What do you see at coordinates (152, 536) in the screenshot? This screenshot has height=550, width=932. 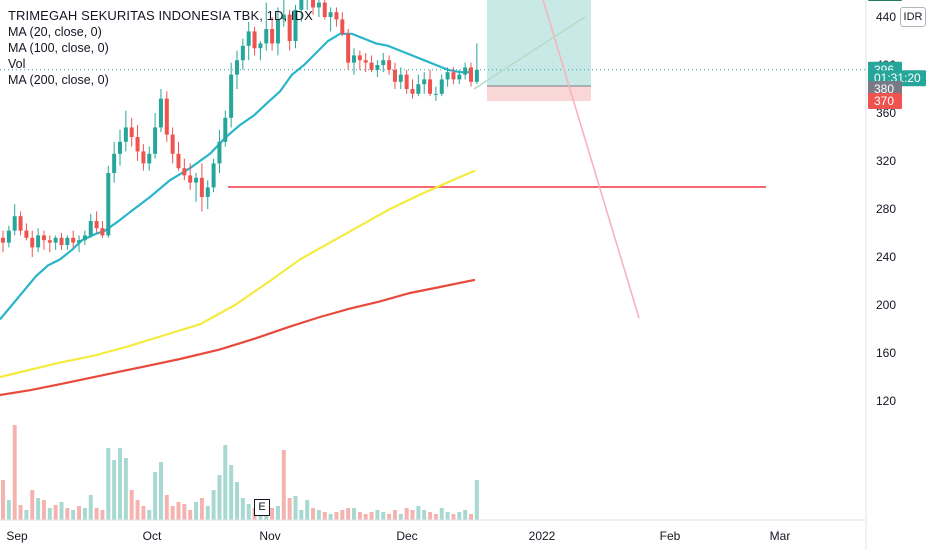 I see `x-tick-label: Oct` at bounding box center [152, 536].